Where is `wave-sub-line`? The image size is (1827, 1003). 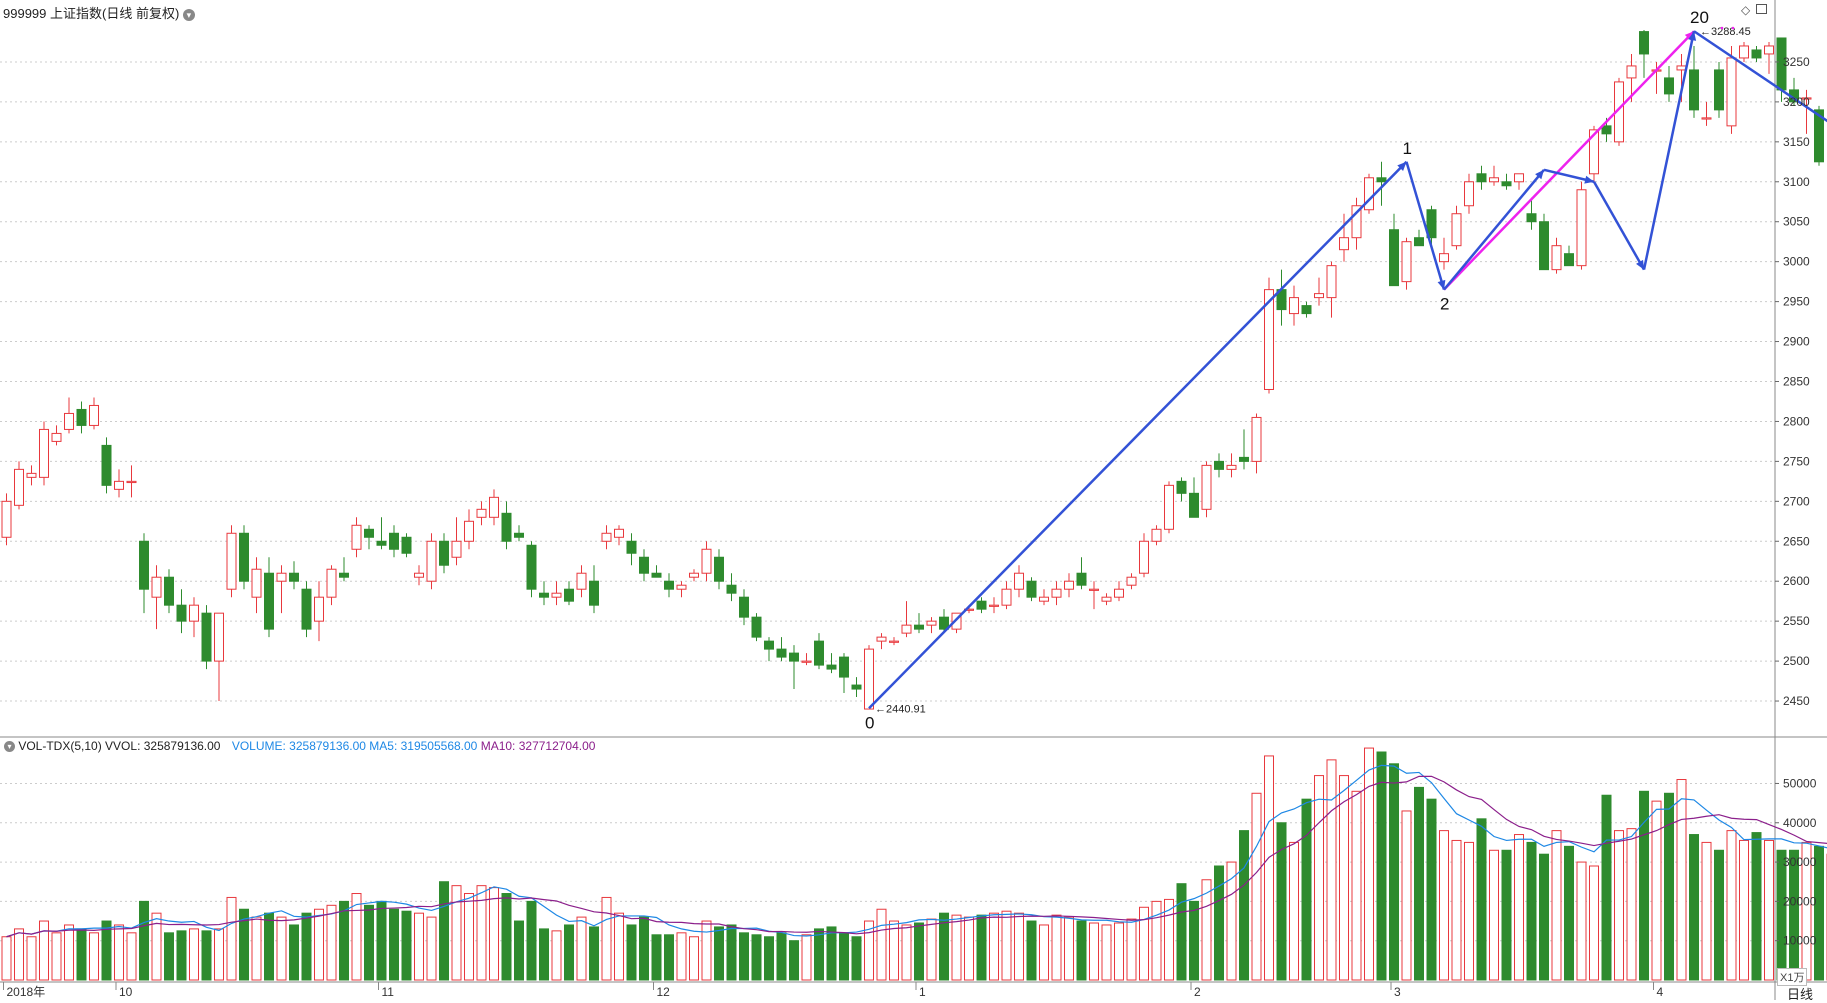
wave-sub-line is located at coordinates (1619, 226).